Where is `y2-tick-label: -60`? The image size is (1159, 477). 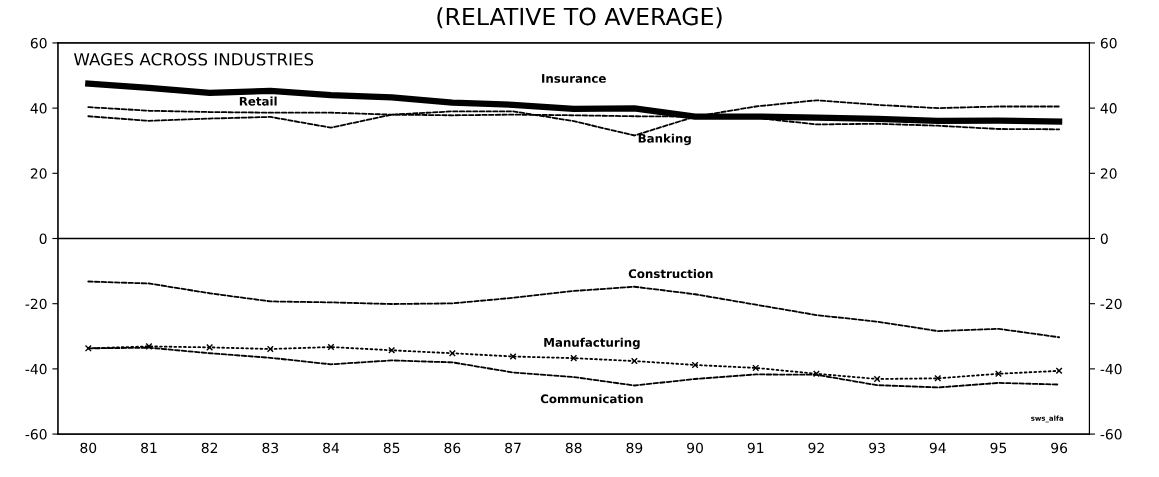 y2-tick-label: -60 is located at coordinates (1111, 434).